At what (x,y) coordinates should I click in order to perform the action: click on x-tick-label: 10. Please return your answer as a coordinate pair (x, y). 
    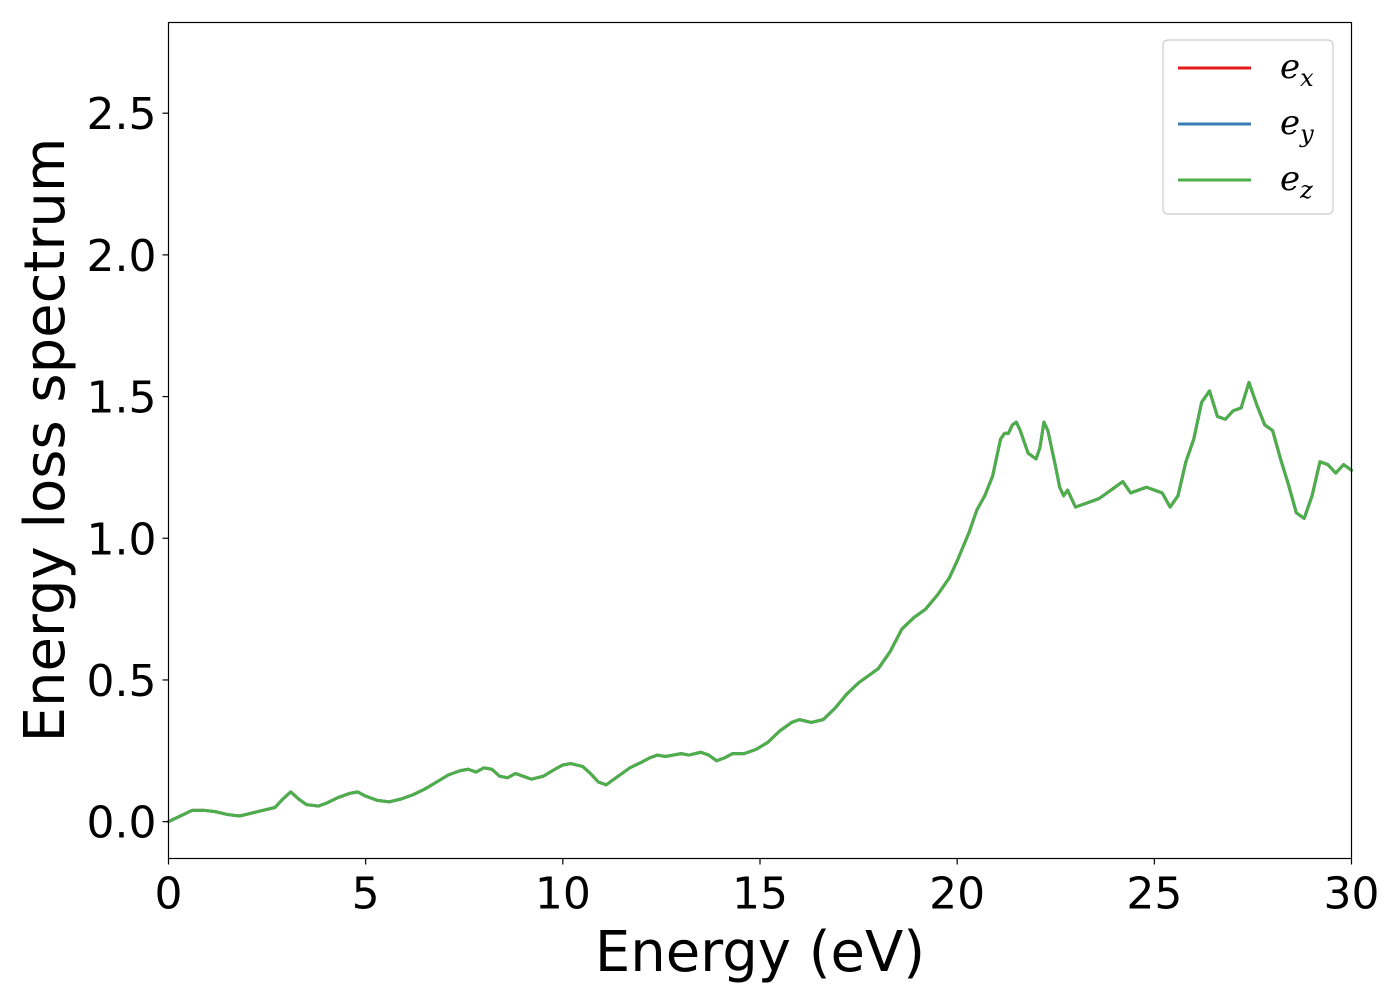
    Looking at the image, I should click on (563, 894).